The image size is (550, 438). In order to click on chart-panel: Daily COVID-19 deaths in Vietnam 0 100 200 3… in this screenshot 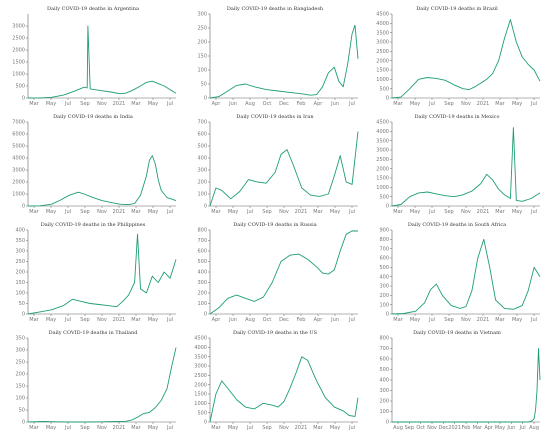, I will do `click(457, 378)`.